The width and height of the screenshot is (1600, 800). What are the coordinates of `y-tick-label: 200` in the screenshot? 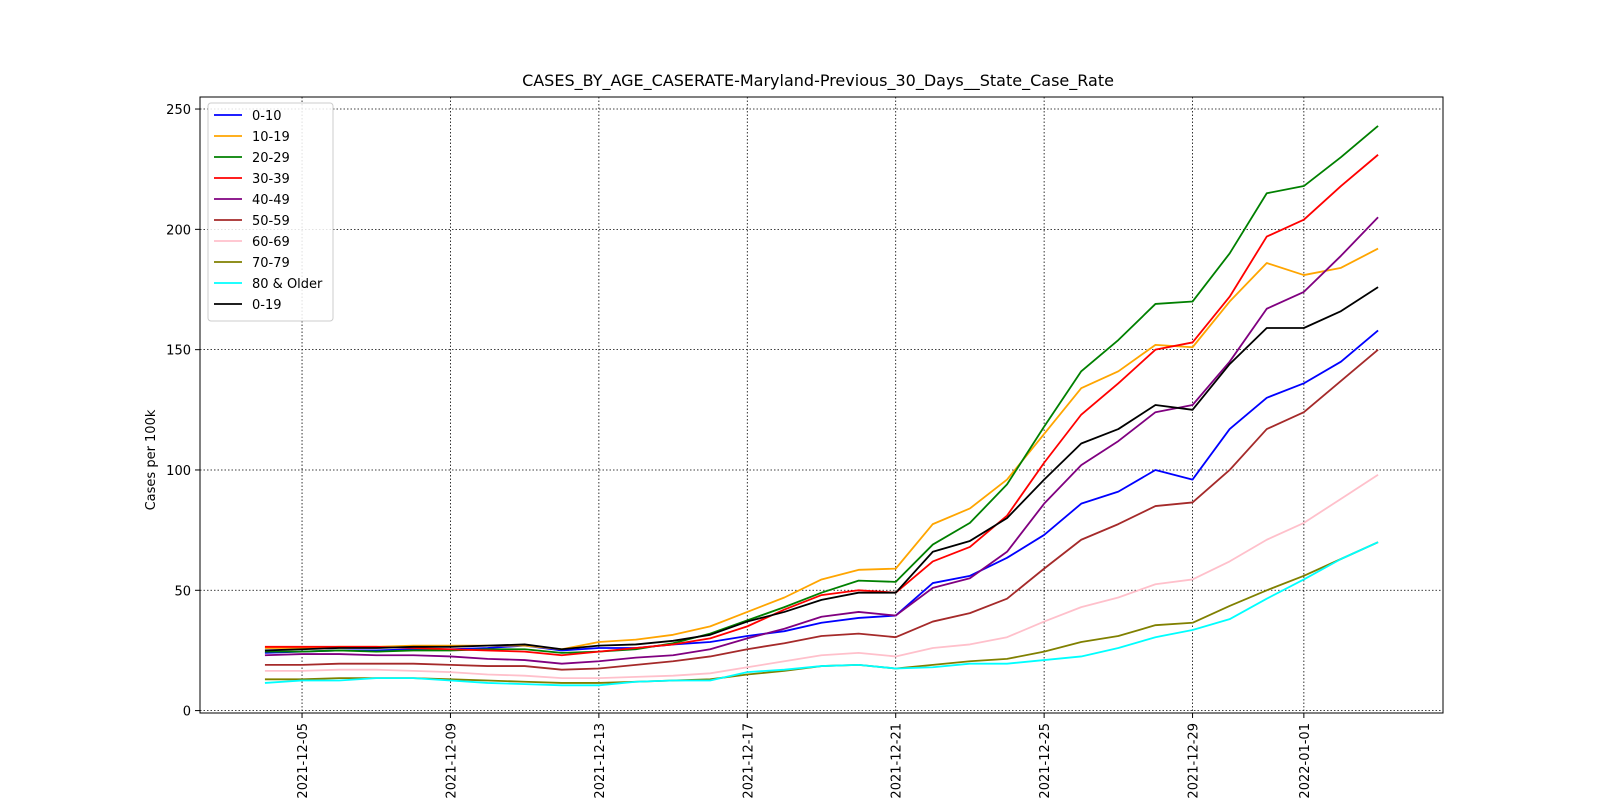 It's located at (178, 230).